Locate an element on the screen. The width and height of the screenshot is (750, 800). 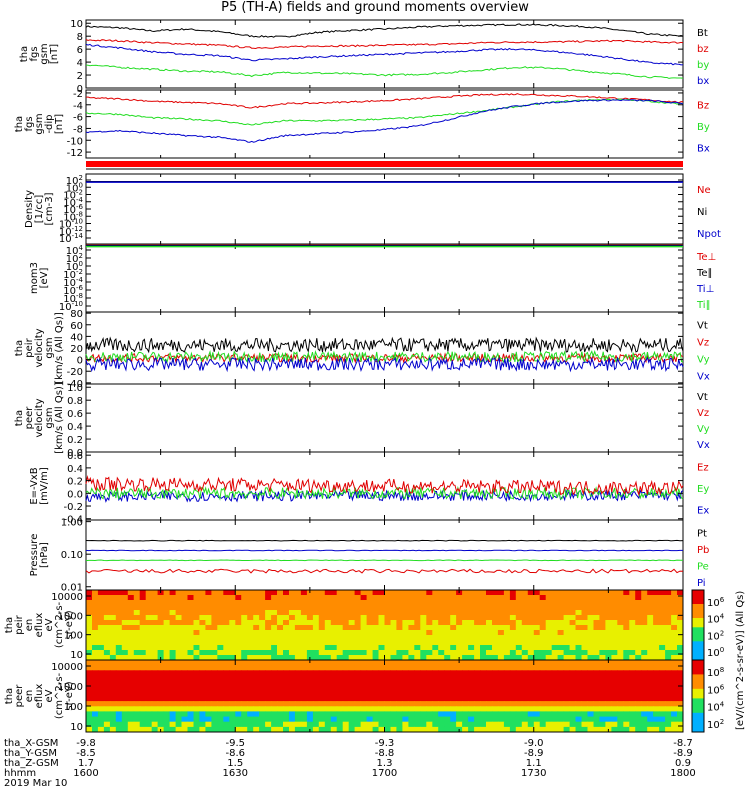
fgs-0-ylabel: [nT] is located at coordinates (54, 54).